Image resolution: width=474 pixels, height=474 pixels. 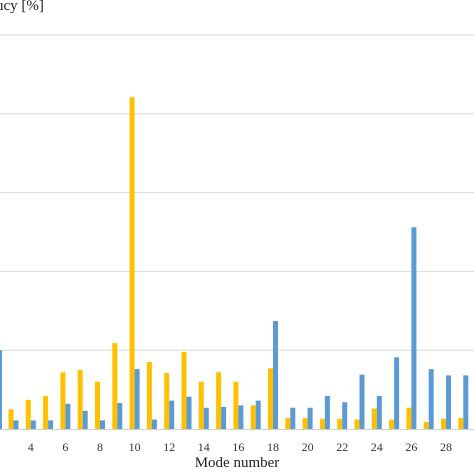 I want to click on x-tick-label: 18, so click(x=273, y=447).